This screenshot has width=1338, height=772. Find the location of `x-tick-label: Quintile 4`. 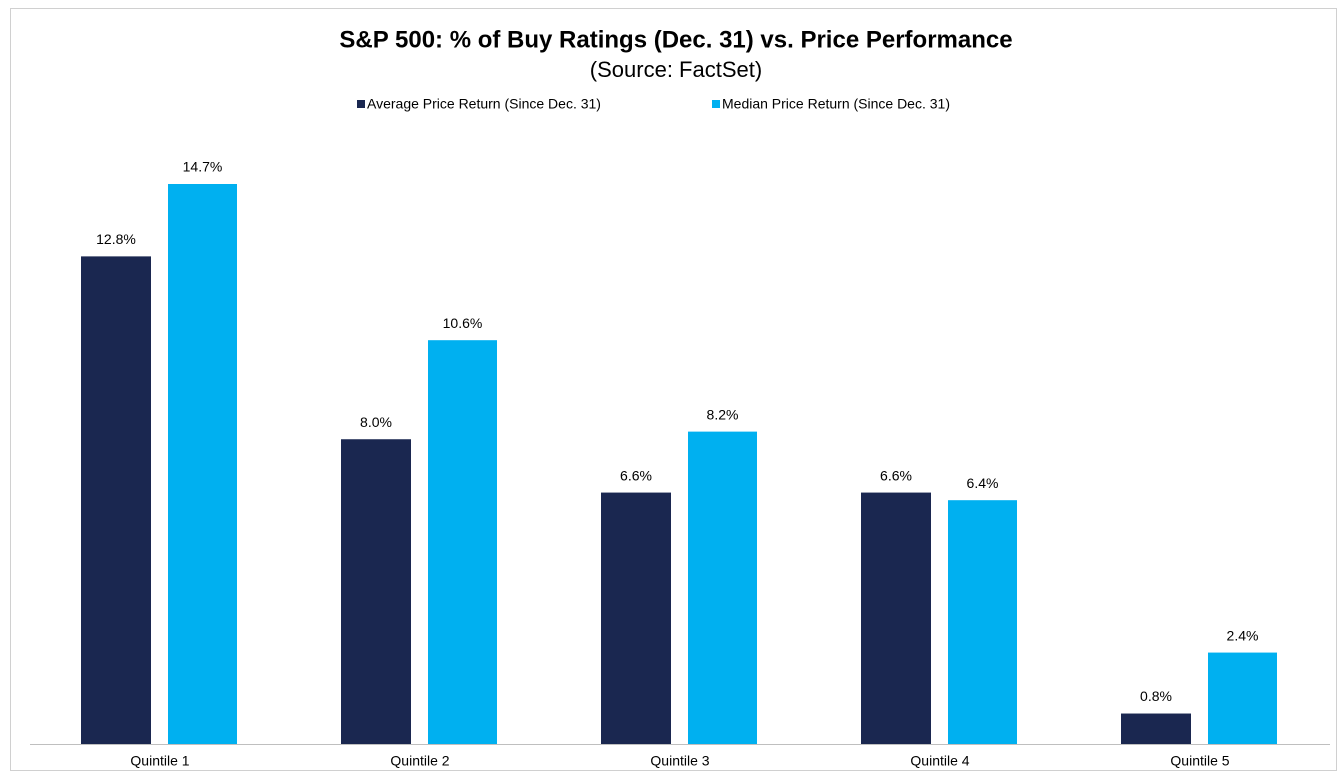

x-tick-label: Quintile 4 is located at coordinates (939, 761).